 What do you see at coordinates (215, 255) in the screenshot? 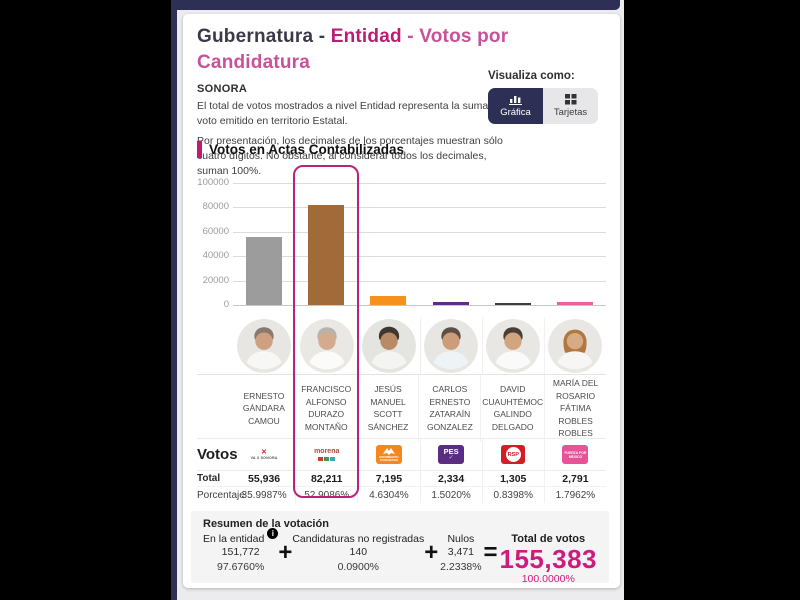
I see `y-axis-tick: 40000` at bounding box center [215, 255].